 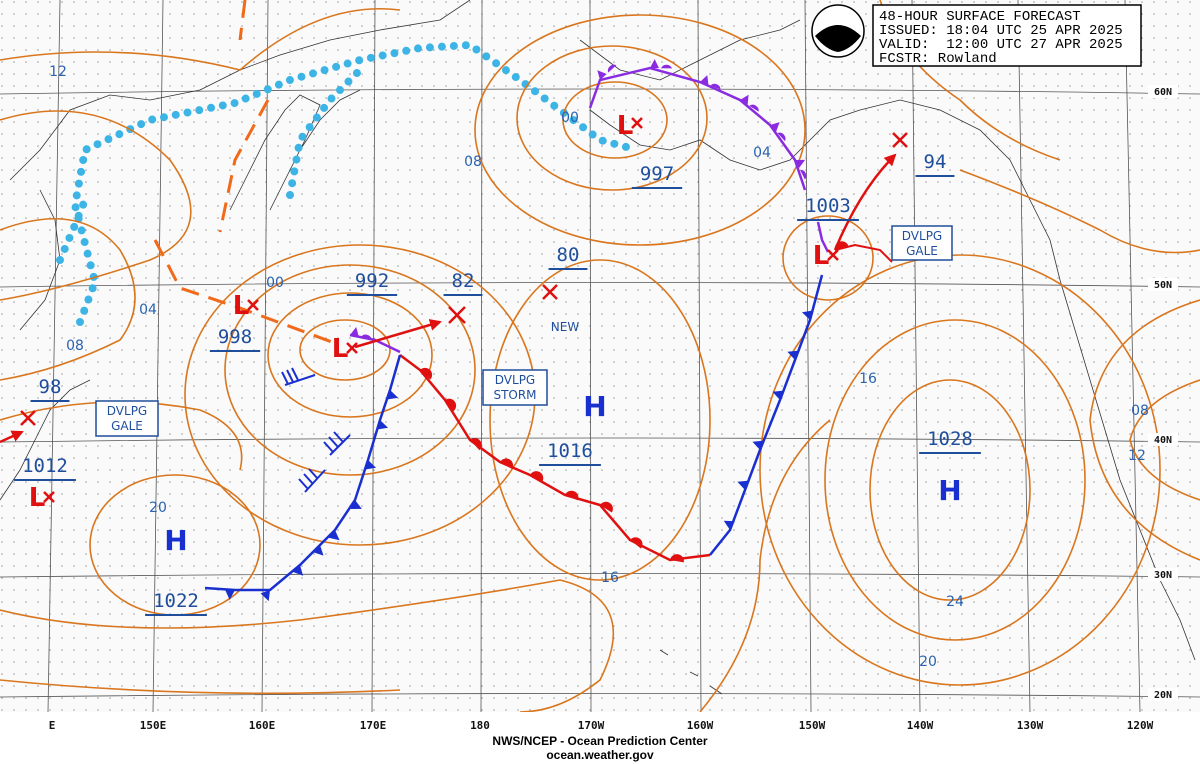 I want to click on pressure-label: 998, so click(x=235, y=337).